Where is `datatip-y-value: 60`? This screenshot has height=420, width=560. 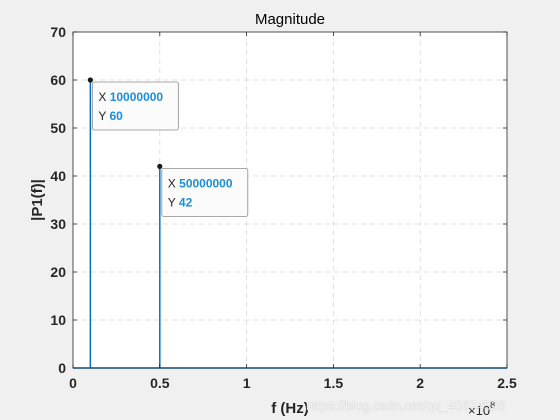
datatip-y-value: 60 is located at coordinates (116, 116).